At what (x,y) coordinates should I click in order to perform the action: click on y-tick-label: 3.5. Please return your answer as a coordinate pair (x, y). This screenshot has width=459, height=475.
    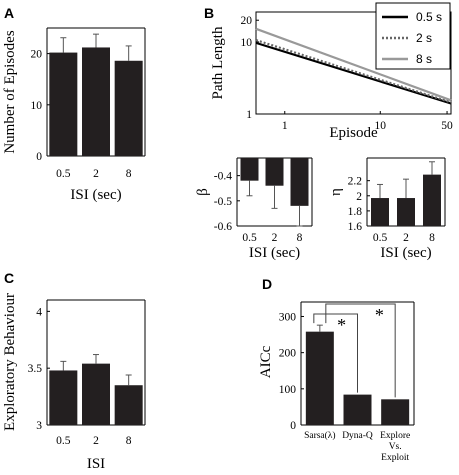
    Looking at the image, I should click on (35, 369).